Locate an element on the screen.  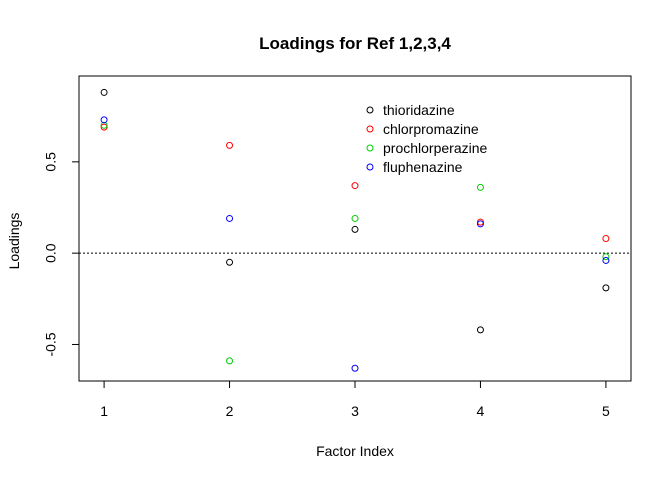
x-tick-label: 2 is located at coordinates (230, 411).